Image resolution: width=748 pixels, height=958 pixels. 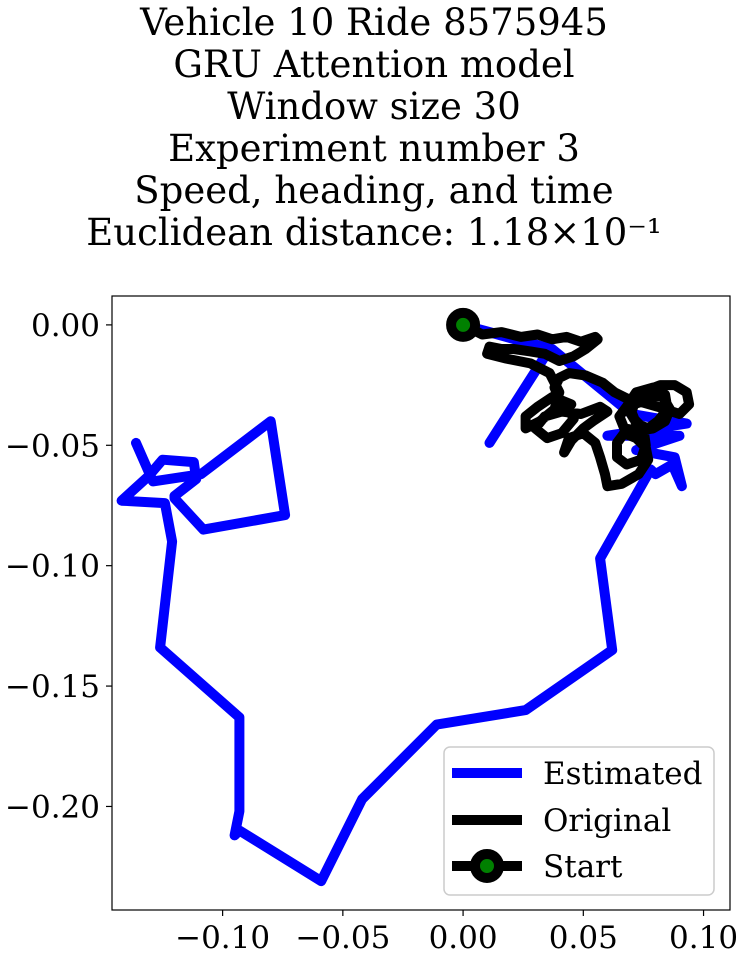 I want to click on title-line-6: Euclidean distance: 1.18×10⁻¹, so click(x=374, y=232).